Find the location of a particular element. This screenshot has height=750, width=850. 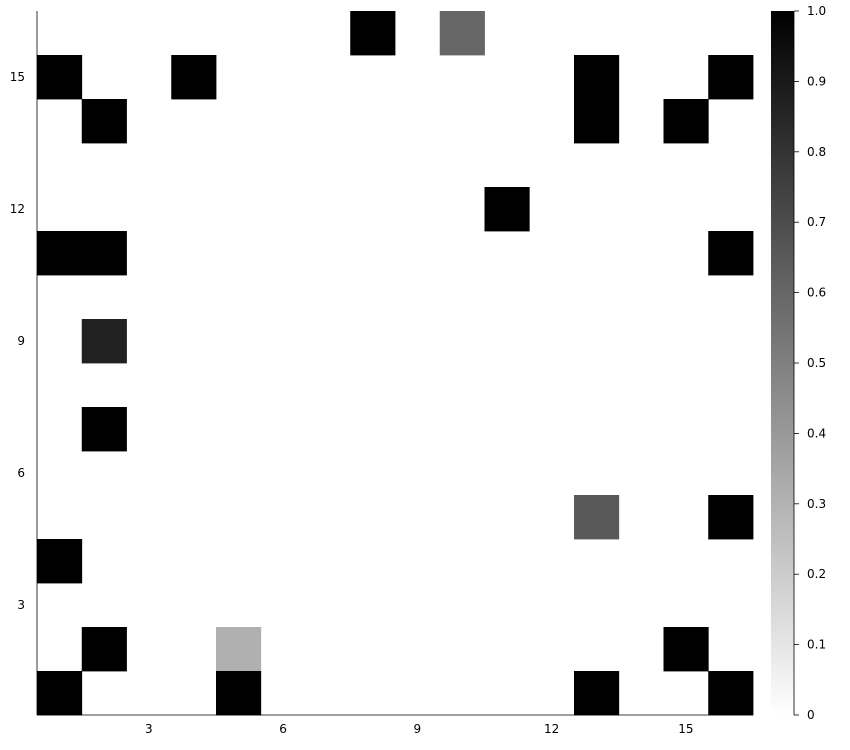

x-tick-label: 12 is located at coordinates (551, 729).